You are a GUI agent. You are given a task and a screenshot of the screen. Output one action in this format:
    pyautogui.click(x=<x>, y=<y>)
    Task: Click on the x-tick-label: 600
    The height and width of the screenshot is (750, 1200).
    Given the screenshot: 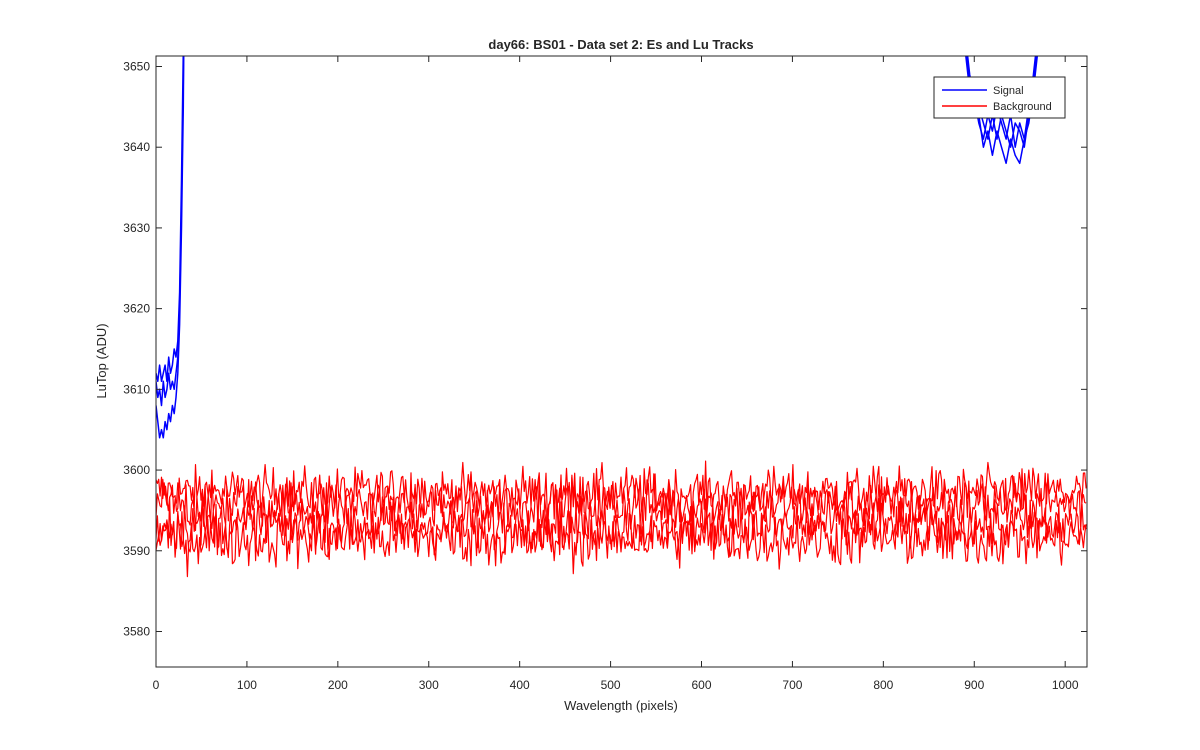 What is the action you would take?
    pyautogui.click(x=701, y=685)
    